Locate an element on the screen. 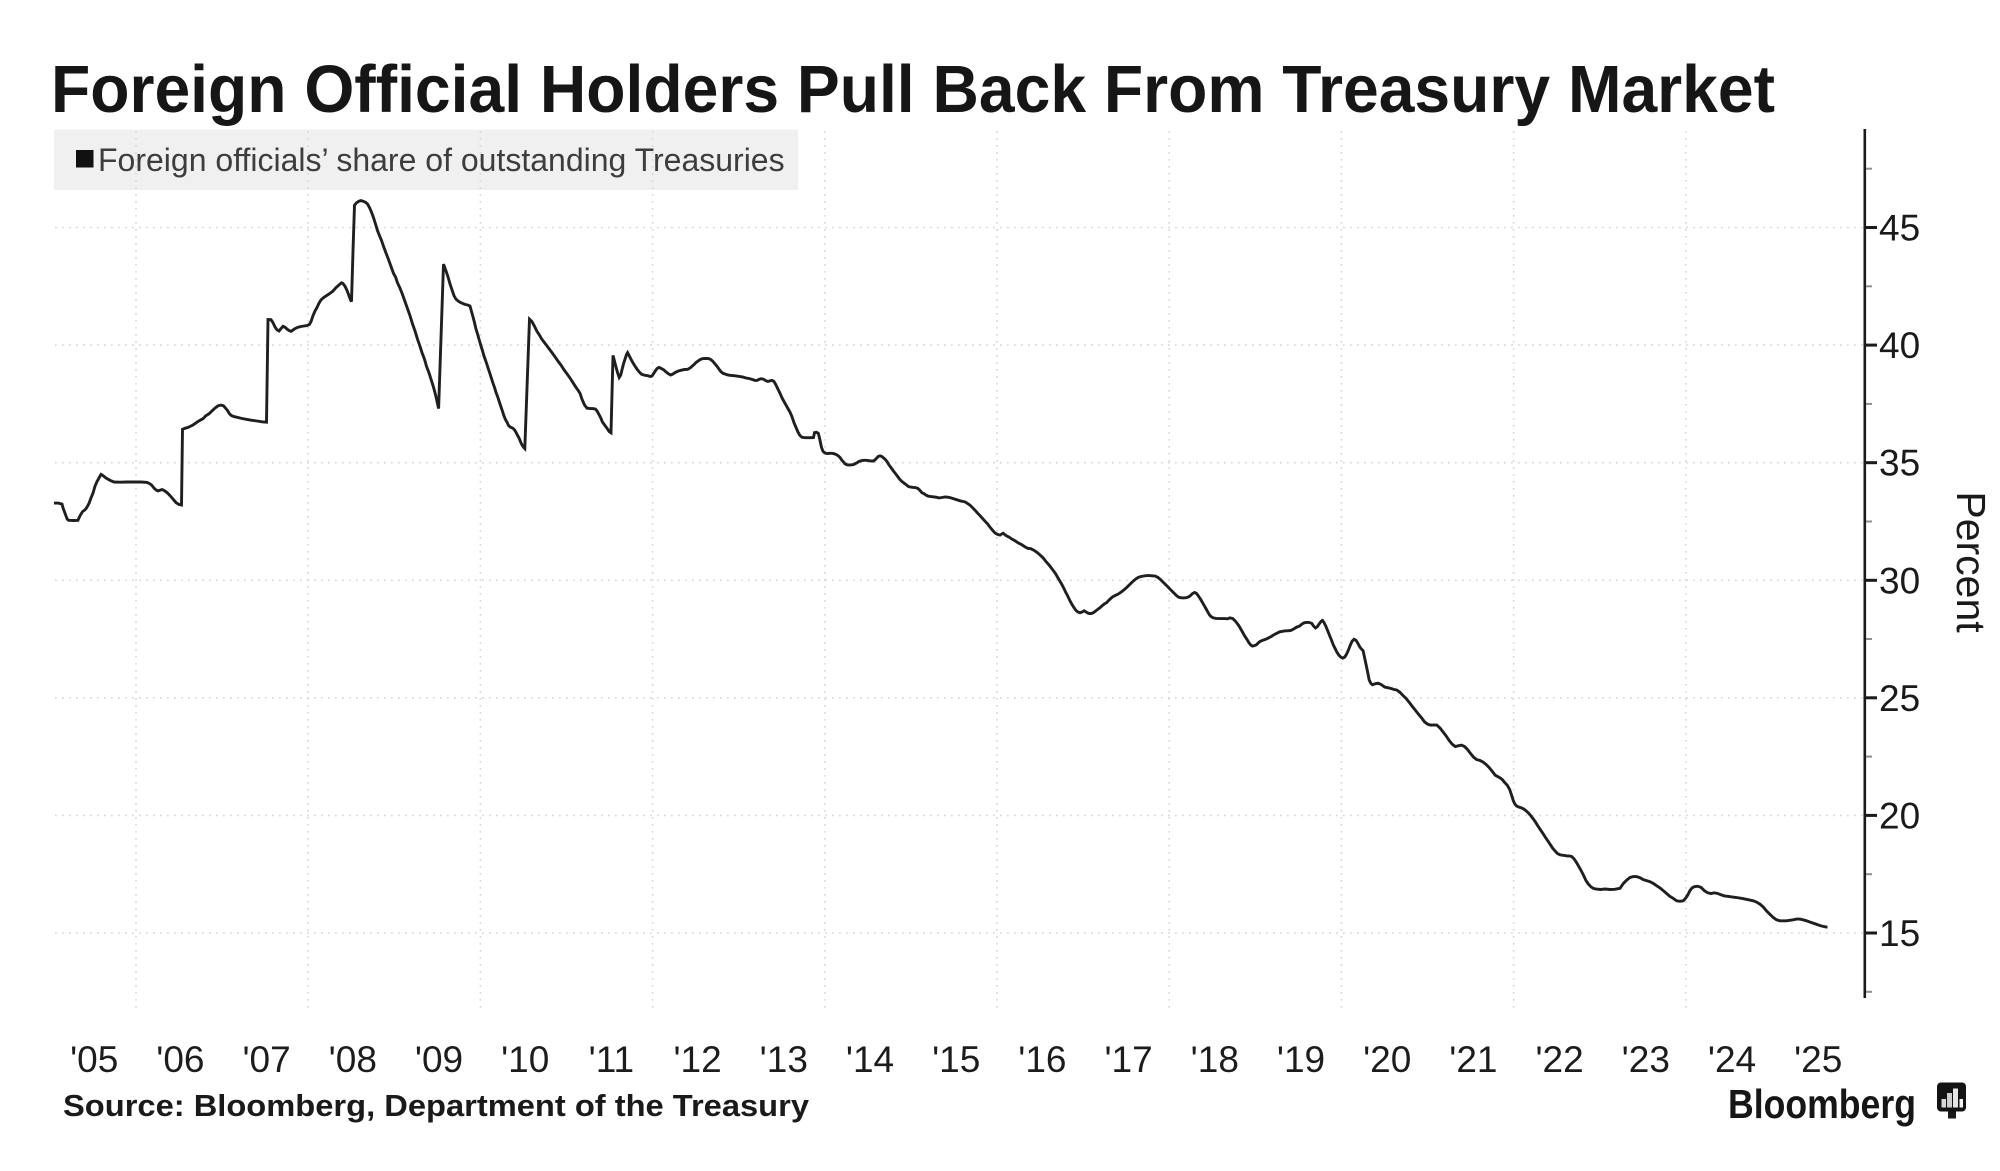  svg-text: '07 is located at coordinates (266, 1059).